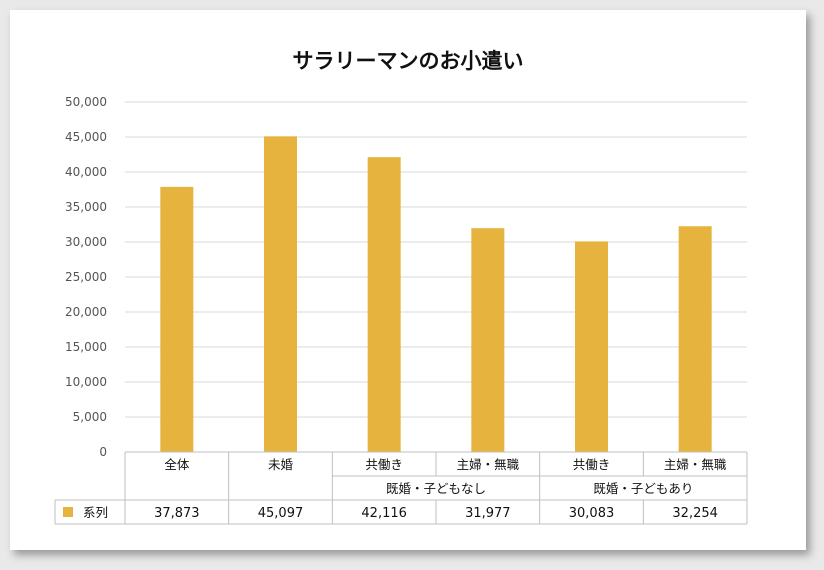 The height and width of the screenshot is (570, 824). I want to click on y-tick-label: 5,000, so click(90, 417).